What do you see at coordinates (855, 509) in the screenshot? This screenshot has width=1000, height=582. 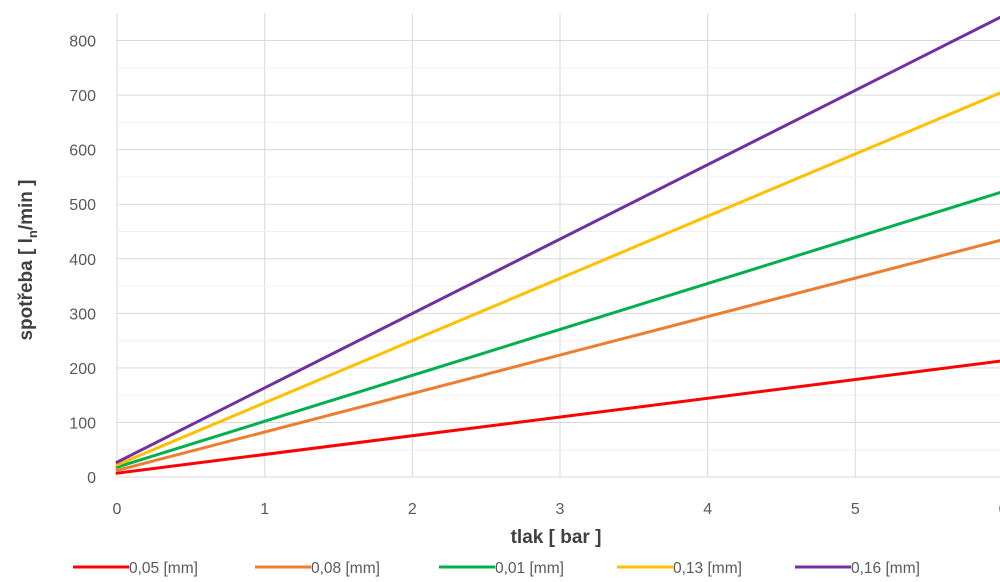 I see `x-tick-label: 5` at bounding box center [855, 509].